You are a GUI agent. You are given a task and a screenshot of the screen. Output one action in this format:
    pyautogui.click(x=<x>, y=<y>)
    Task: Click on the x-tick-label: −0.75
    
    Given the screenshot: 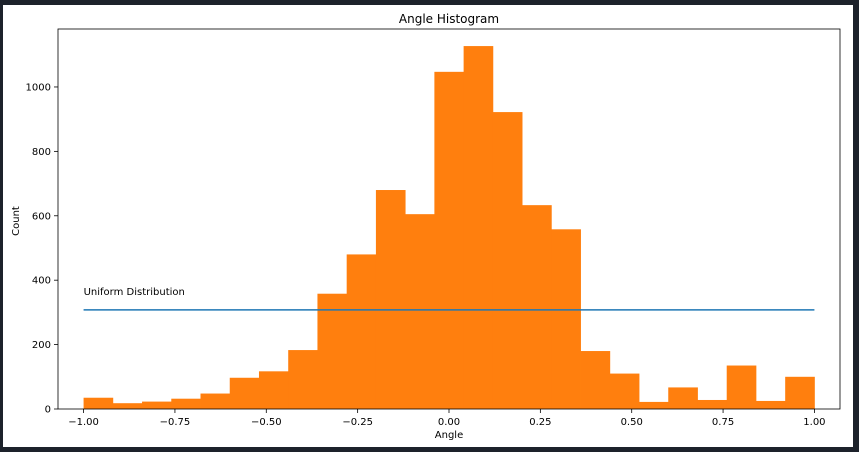 What is the action you would take?
    pyautogui.click(x=175, y=422)
    